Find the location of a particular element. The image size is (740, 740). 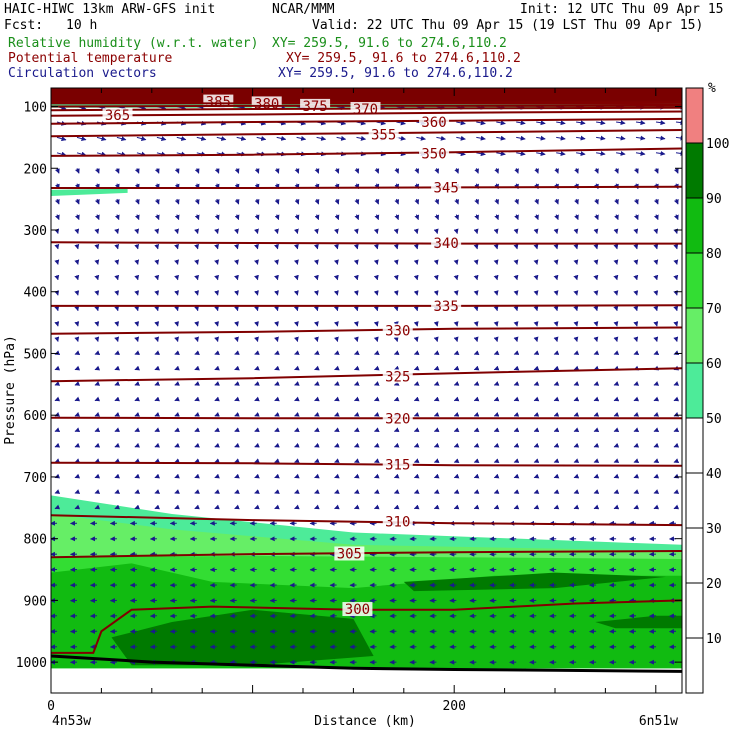

theta-label-bg is located at coordinates (397, 376).